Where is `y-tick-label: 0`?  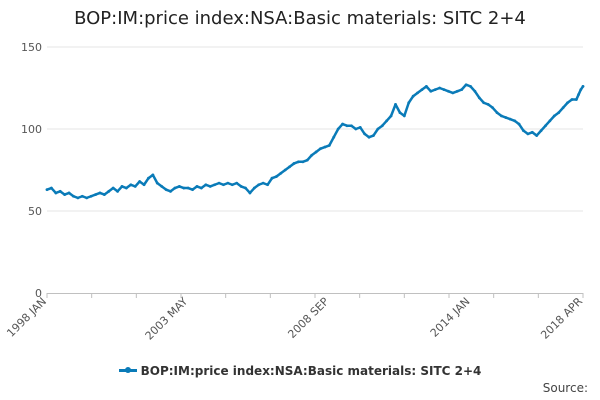
y-tick-label: 0 is located at coordinates (38, 293).